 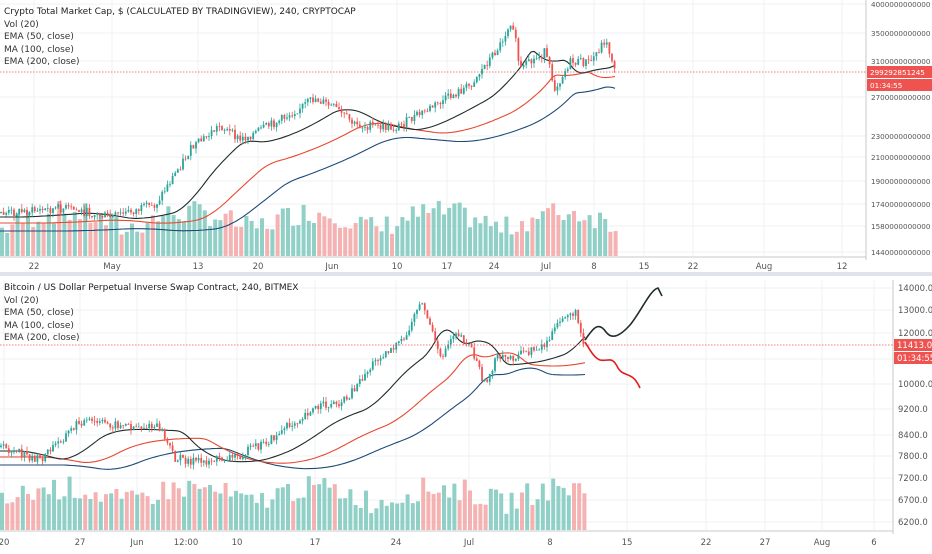 What do you see at coordinates (593, 267) in the screenshot?
I see `time-tick-label: 8` at bounding box center [593, 267].